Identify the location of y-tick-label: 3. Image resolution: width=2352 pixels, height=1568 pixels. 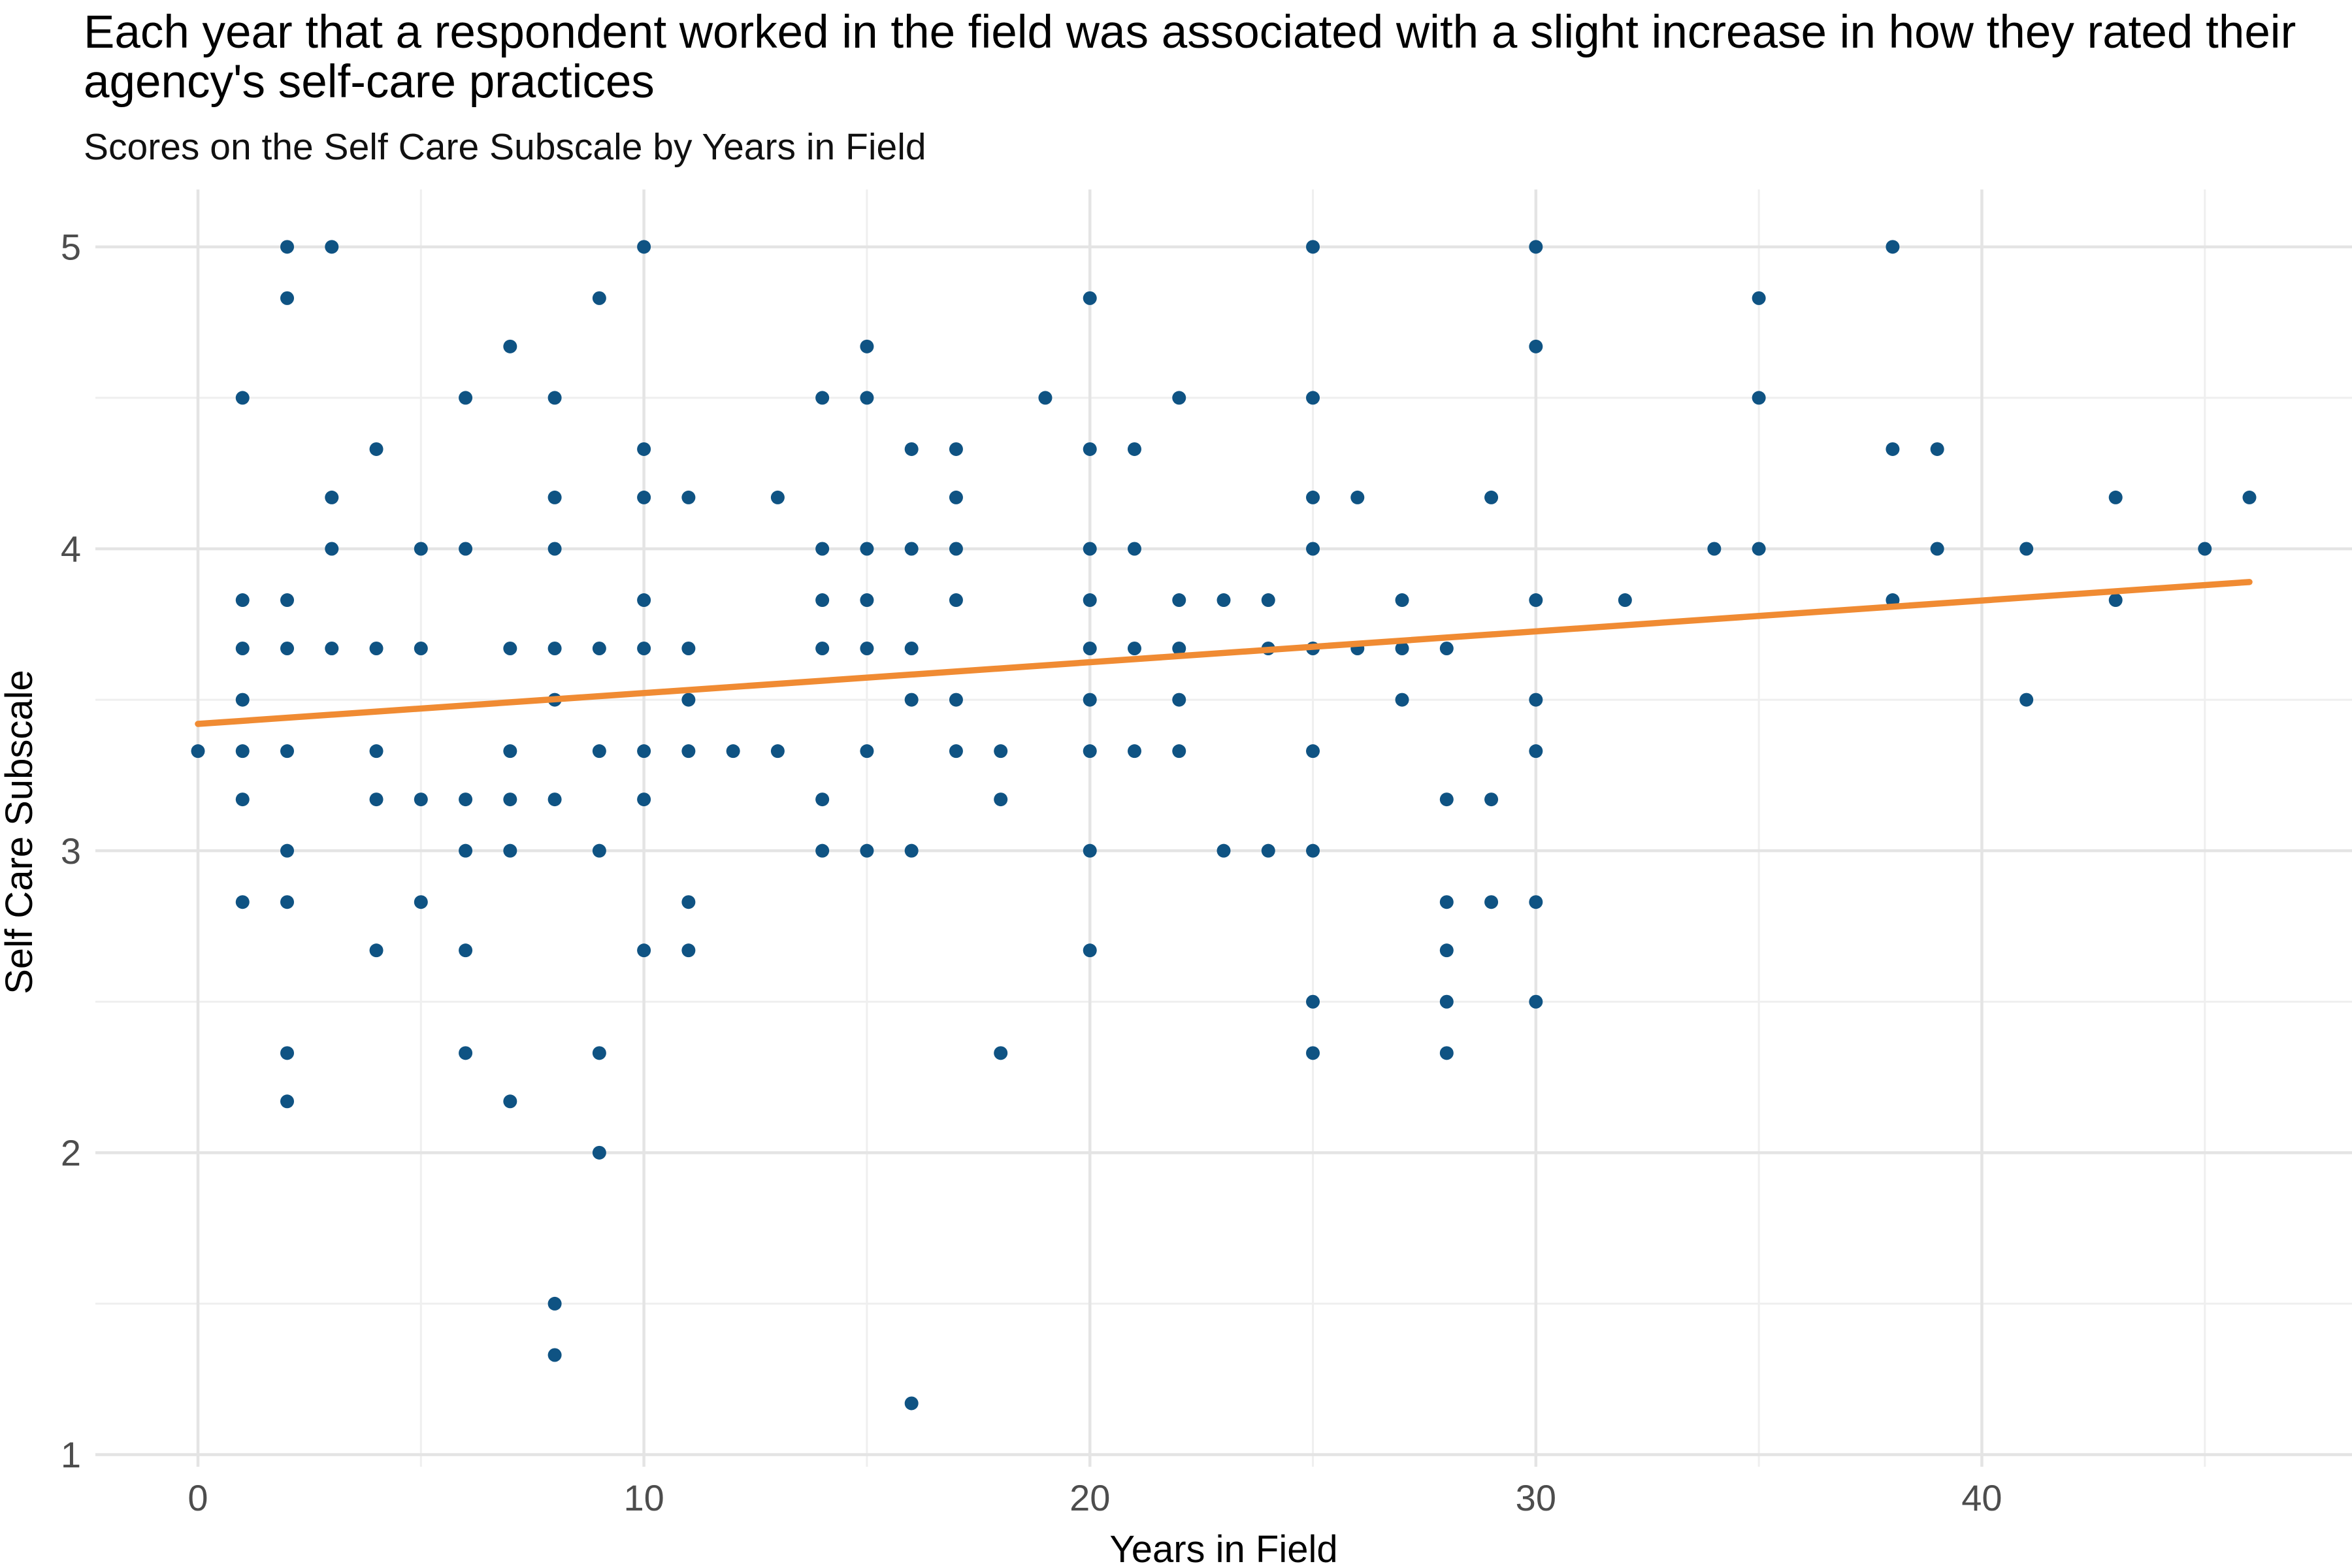
(71, 851).